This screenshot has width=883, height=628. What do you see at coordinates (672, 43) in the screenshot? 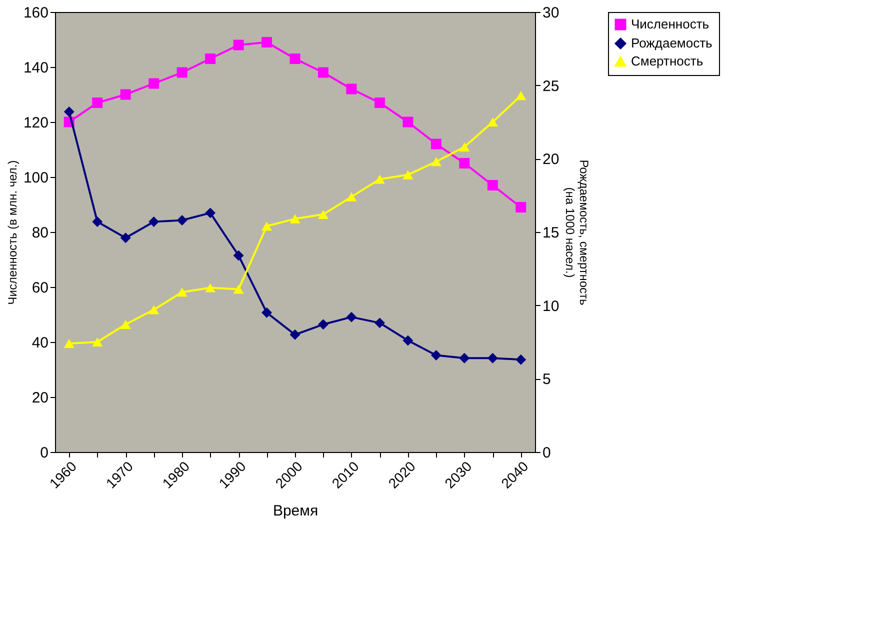
I see `legend-label: Рождаемость` at bounding box center [672, 43].